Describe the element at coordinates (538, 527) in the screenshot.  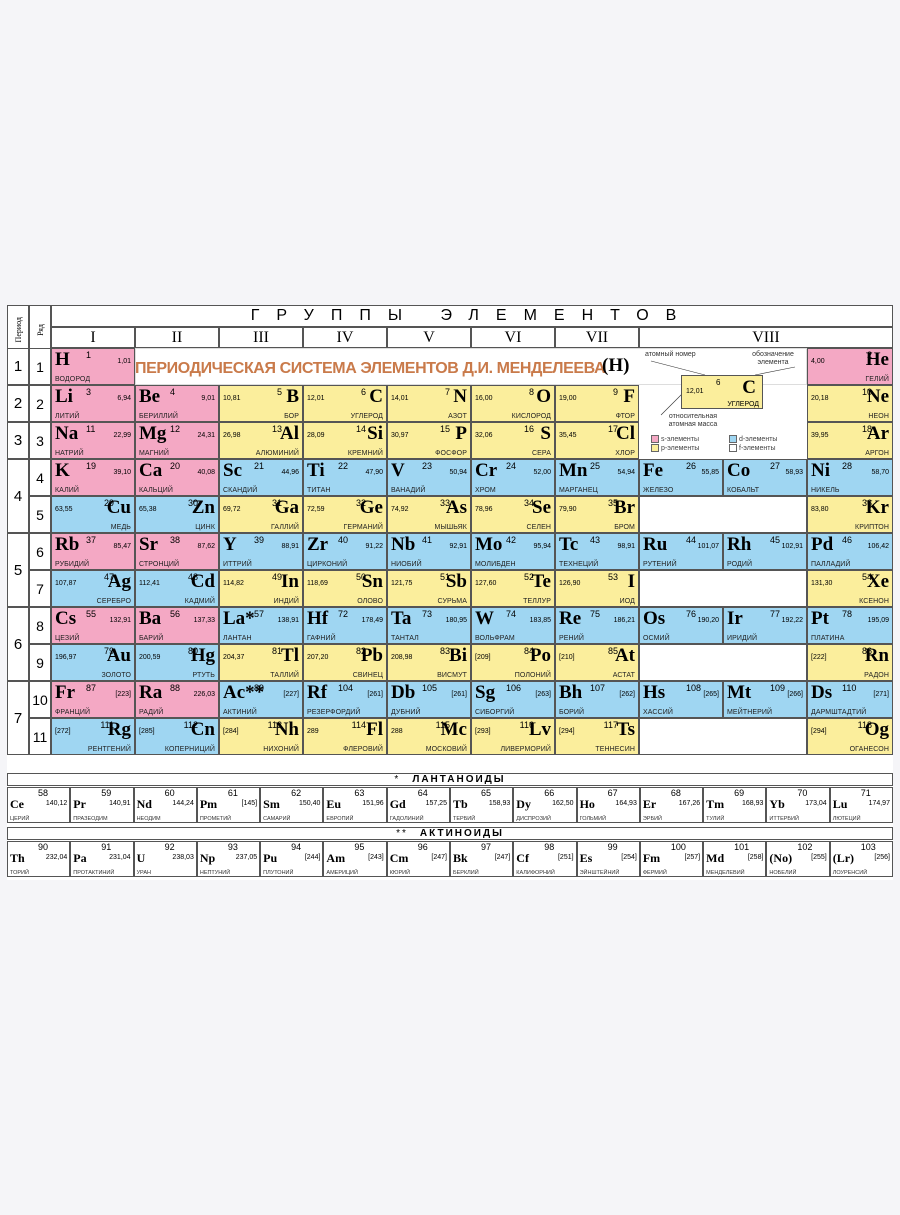
I see `element-name: СЕЛЕН` at that location.